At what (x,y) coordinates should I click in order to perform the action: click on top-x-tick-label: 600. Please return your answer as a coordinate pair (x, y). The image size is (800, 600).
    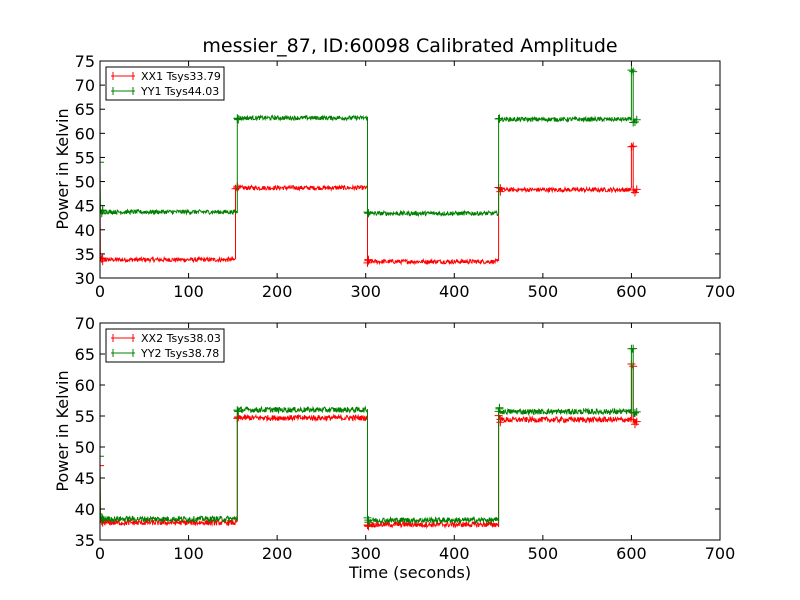
    Looking at the image, I should click on (631, 291).